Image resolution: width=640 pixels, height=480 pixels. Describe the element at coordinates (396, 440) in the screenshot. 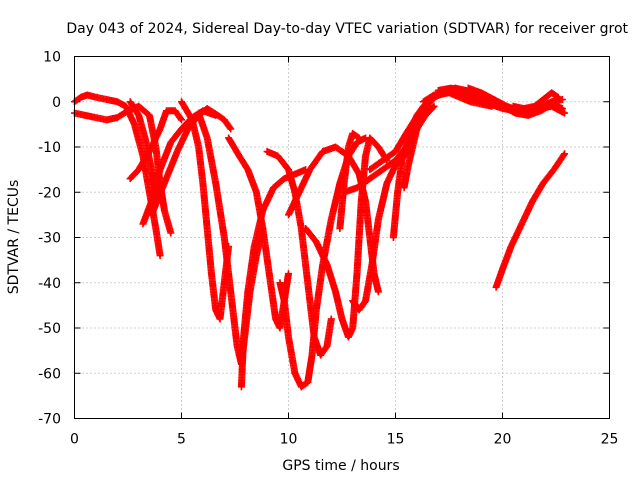

I see `x-tick-label: 15` at that location.